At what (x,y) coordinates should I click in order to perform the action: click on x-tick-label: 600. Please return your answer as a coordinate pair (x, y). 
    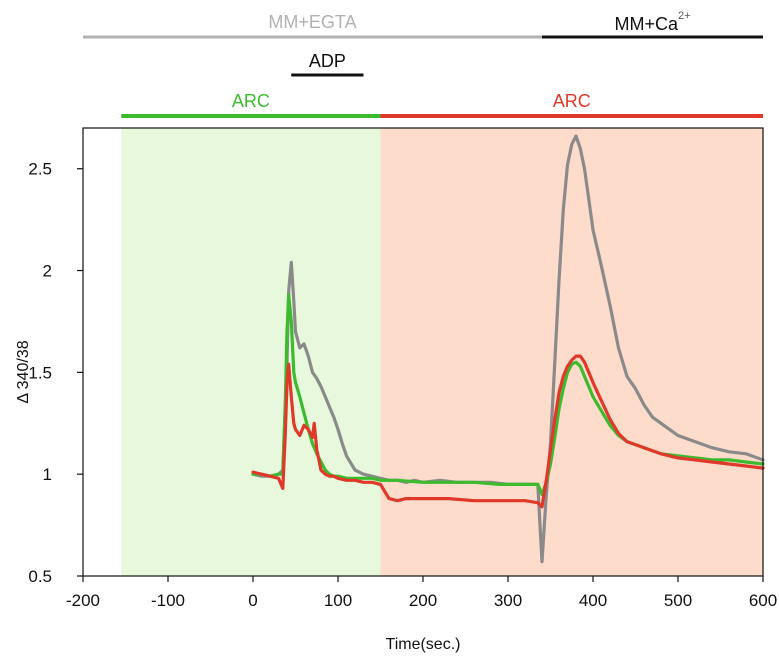
    Looking at the image, I should click on (763, 600).